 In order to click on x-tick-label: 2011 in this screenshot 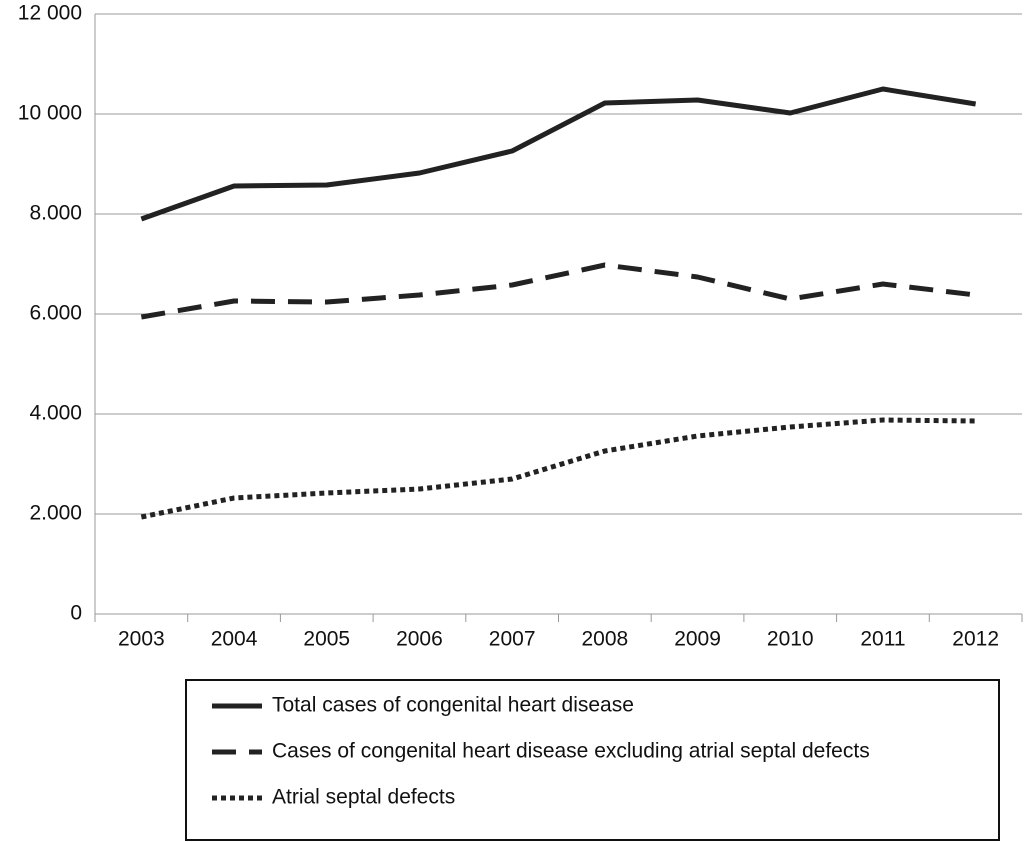, I will do `click(882, 639)`.